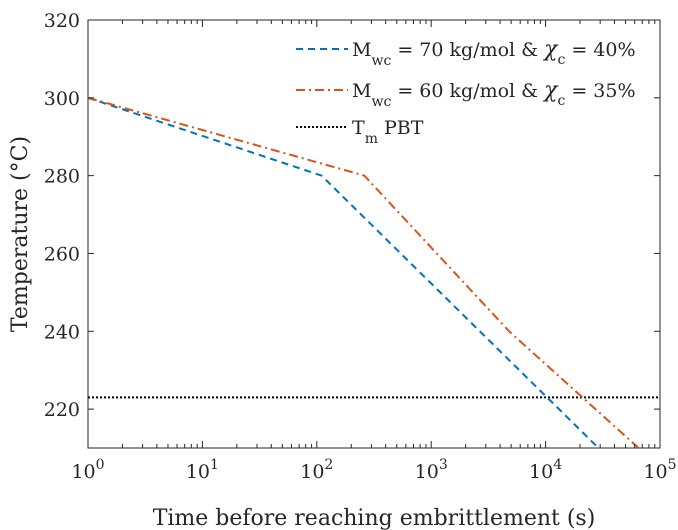  I want to click on x-tick-label: 10¹, so click(202, 470).